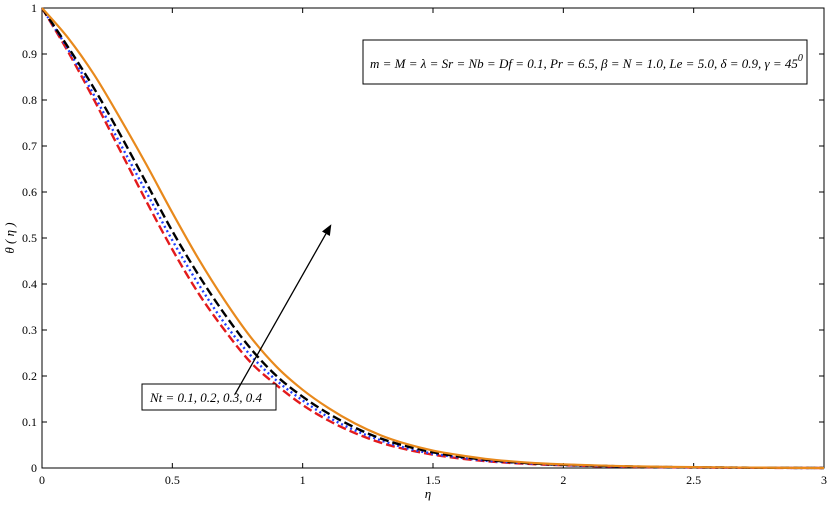 The height and width of the screenshot is (512, 829). I want to click on x-tick-label: 0.5, so click(172, 480).